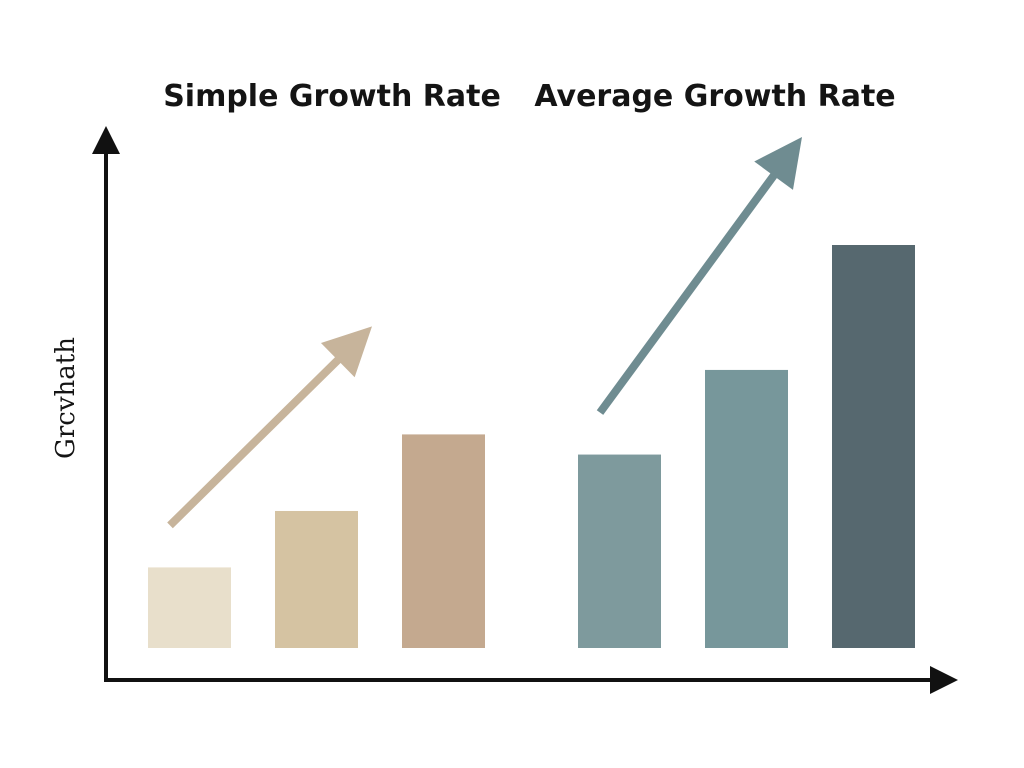 This screenshot has width=1024, height=768. Describe the element at coordinates (714, 96) in the screenshot. I see `group-title-average: Average Growth Rate` at that location.